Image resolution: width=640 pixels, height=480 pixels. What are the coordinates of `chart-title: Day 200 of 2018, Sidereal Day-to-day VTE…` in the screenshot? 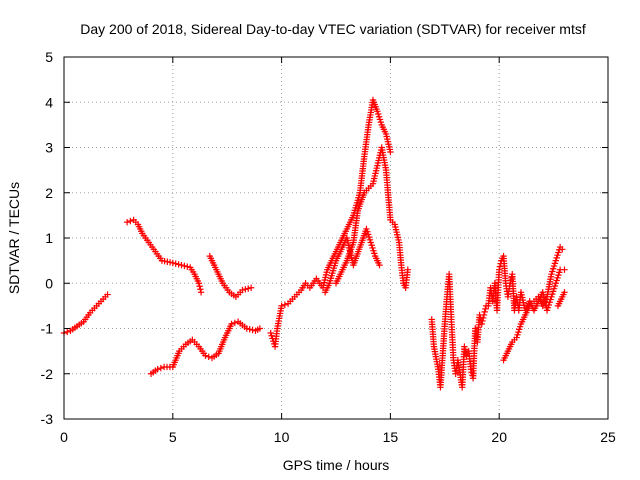 It's located at (333, 29).